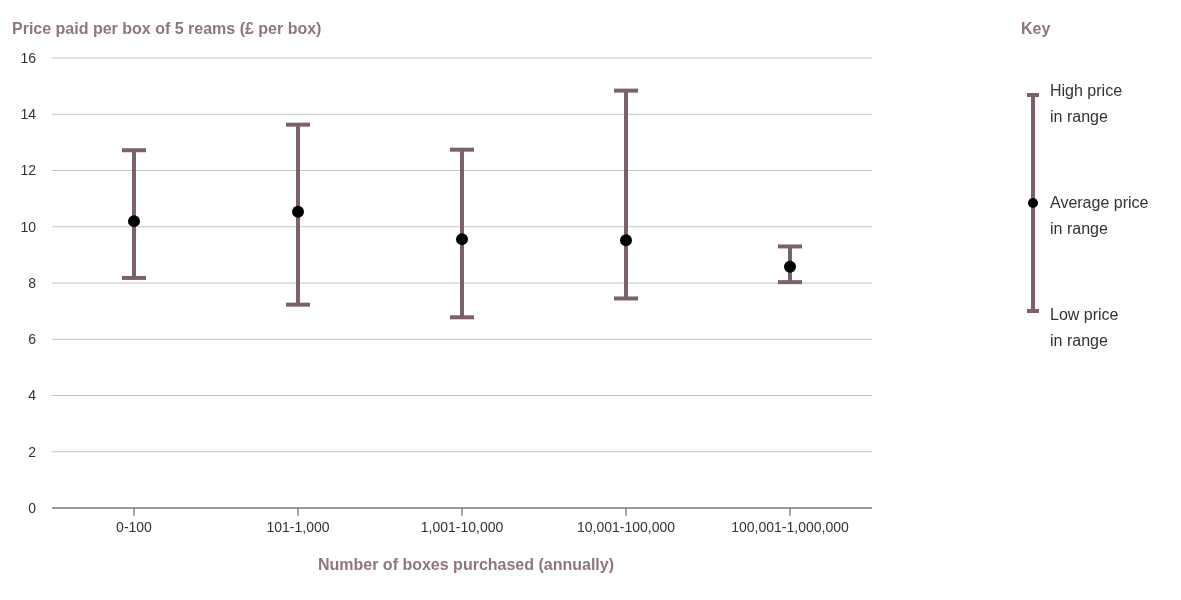  Describe the element at coordinates (790, 526) in the screenshot. I see `x-tick-label: 100,001-1,000,000` at that location.